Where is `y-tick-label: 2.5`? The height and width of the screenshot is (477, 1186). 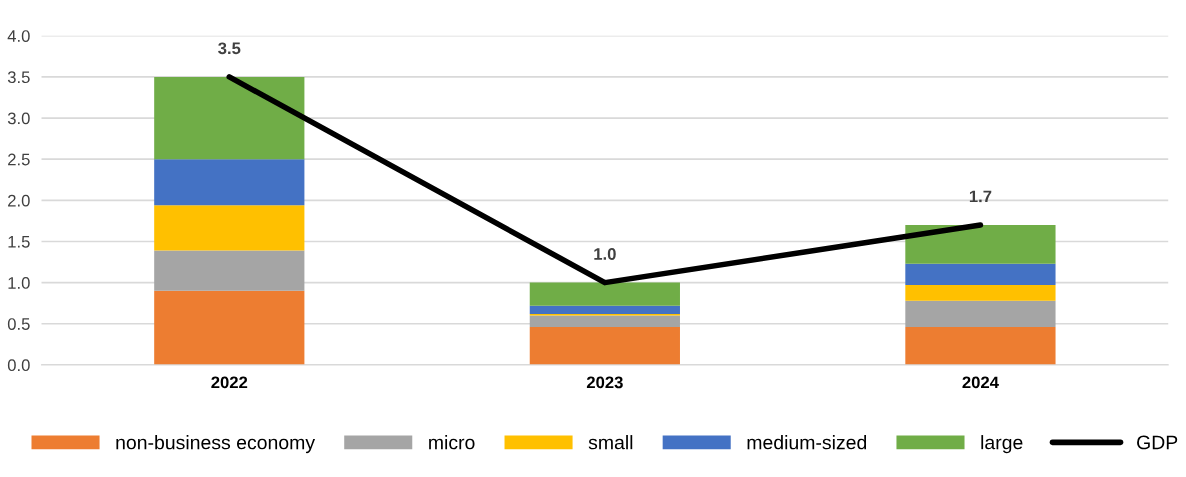 y-tick-label: 2.5 is located at coordinates (19, 159).